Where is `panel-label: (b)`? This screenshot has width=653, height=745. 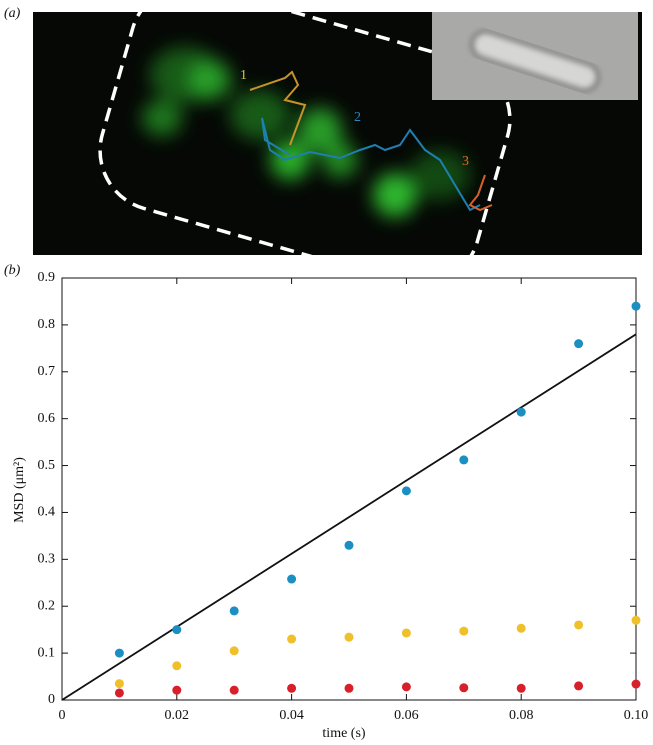 panel-label: (b) is located at coordinates (12, 270).